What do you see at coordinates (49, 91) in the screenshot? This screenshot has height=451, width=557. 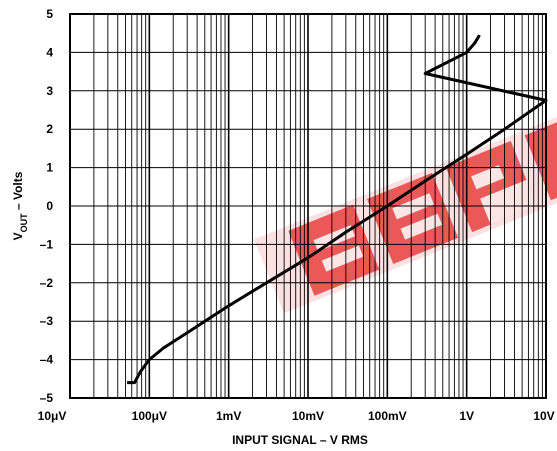 I see `y-tick-label: 3` at bounding box center [49, 91].